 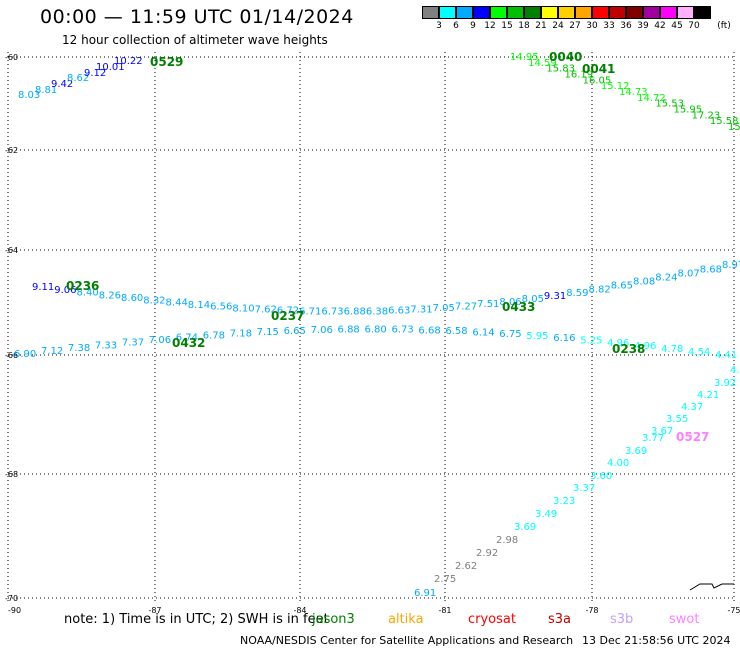 I want to click on wave-height-label: 6.90, so click(x=25, y=354).